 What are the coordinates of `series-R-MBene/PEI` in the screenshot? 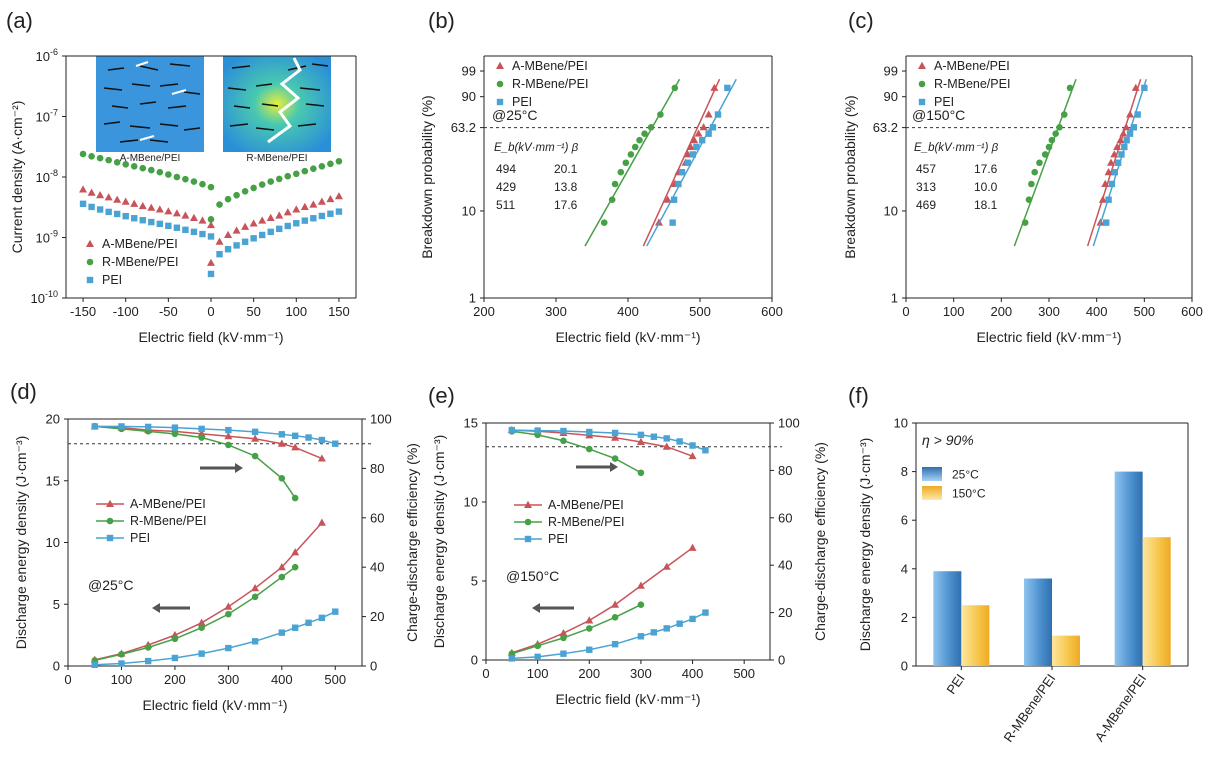 It's located at (632, 162).